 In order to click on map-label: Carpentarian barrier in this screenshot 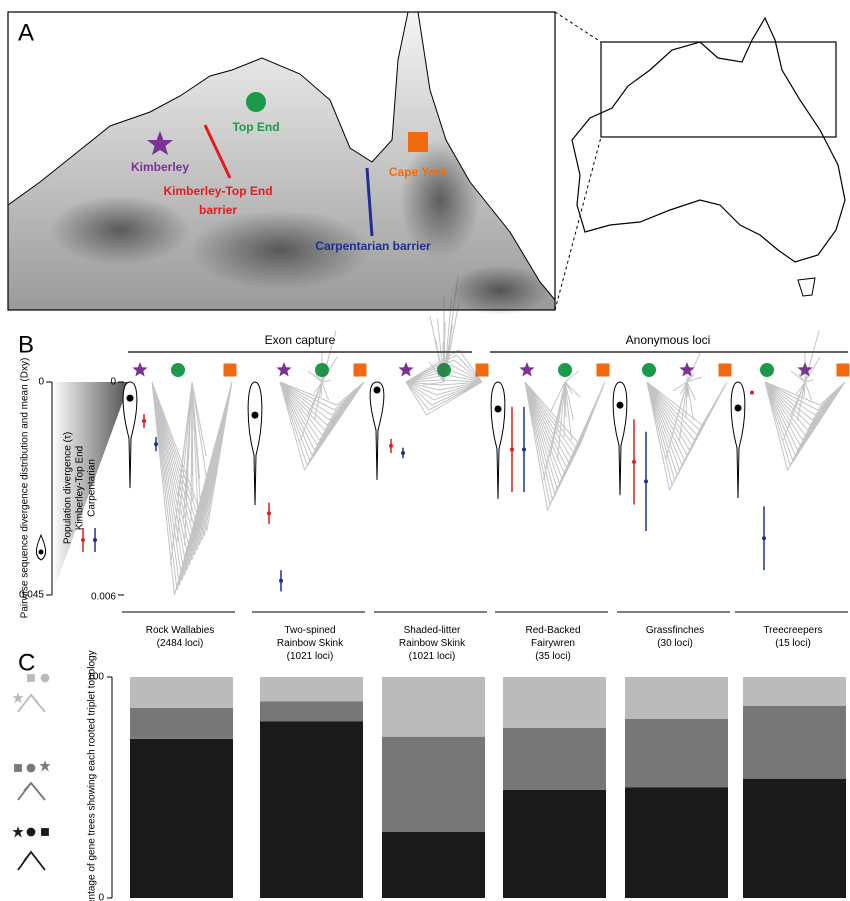, I will do `click(373, 246)`.